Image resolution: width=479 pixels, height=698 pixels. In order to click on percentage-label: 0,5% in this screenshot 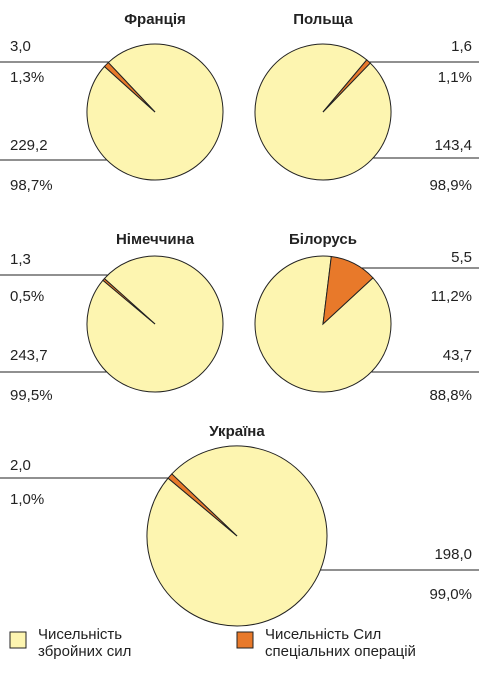, I will do `click(27, 296)`.